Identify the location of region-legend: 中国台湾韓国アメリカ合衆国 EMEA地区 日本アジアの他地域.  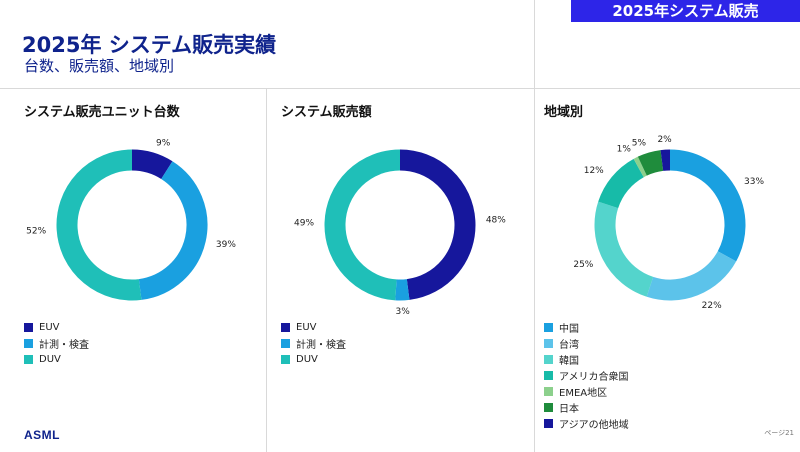
(586, 375).